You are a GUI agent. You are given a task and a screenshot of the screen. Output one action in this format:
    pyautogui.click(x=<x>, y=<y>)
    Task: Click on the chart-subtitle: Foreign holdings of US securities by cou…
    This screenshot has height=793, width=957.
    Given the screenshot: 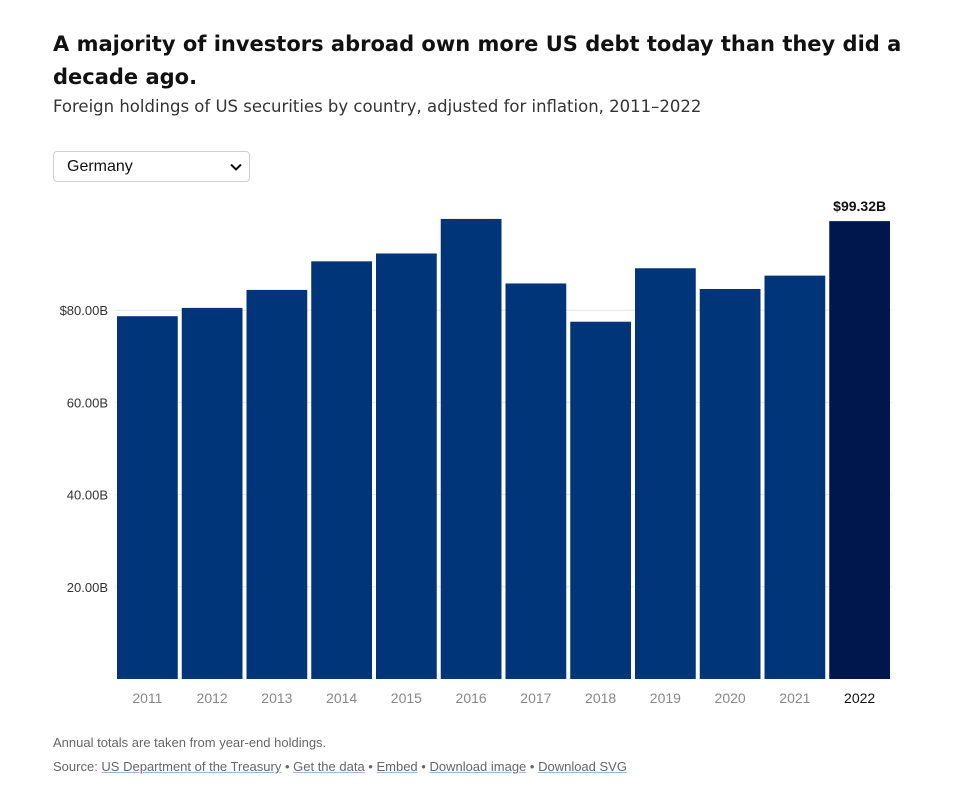 What is the action you would take?
    pyautogui.click(x=377, y=106)
    